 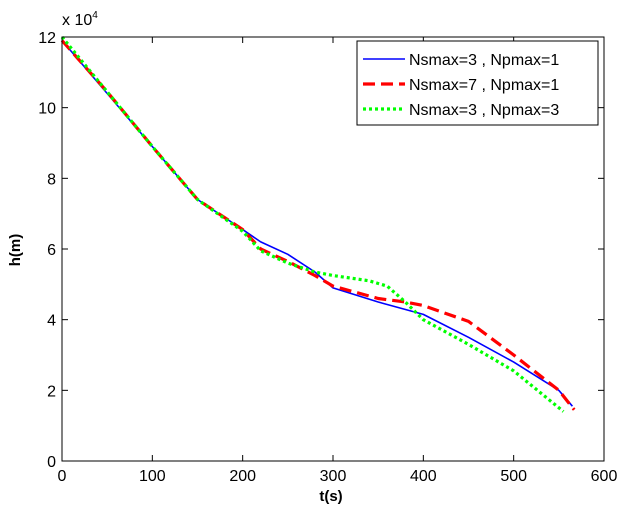 What do you see at coordinates (484, 85) in the screenshot?
I see `legend-label-2: Nsmax=7 , Npmax=1` at bounding box center [484, 85].